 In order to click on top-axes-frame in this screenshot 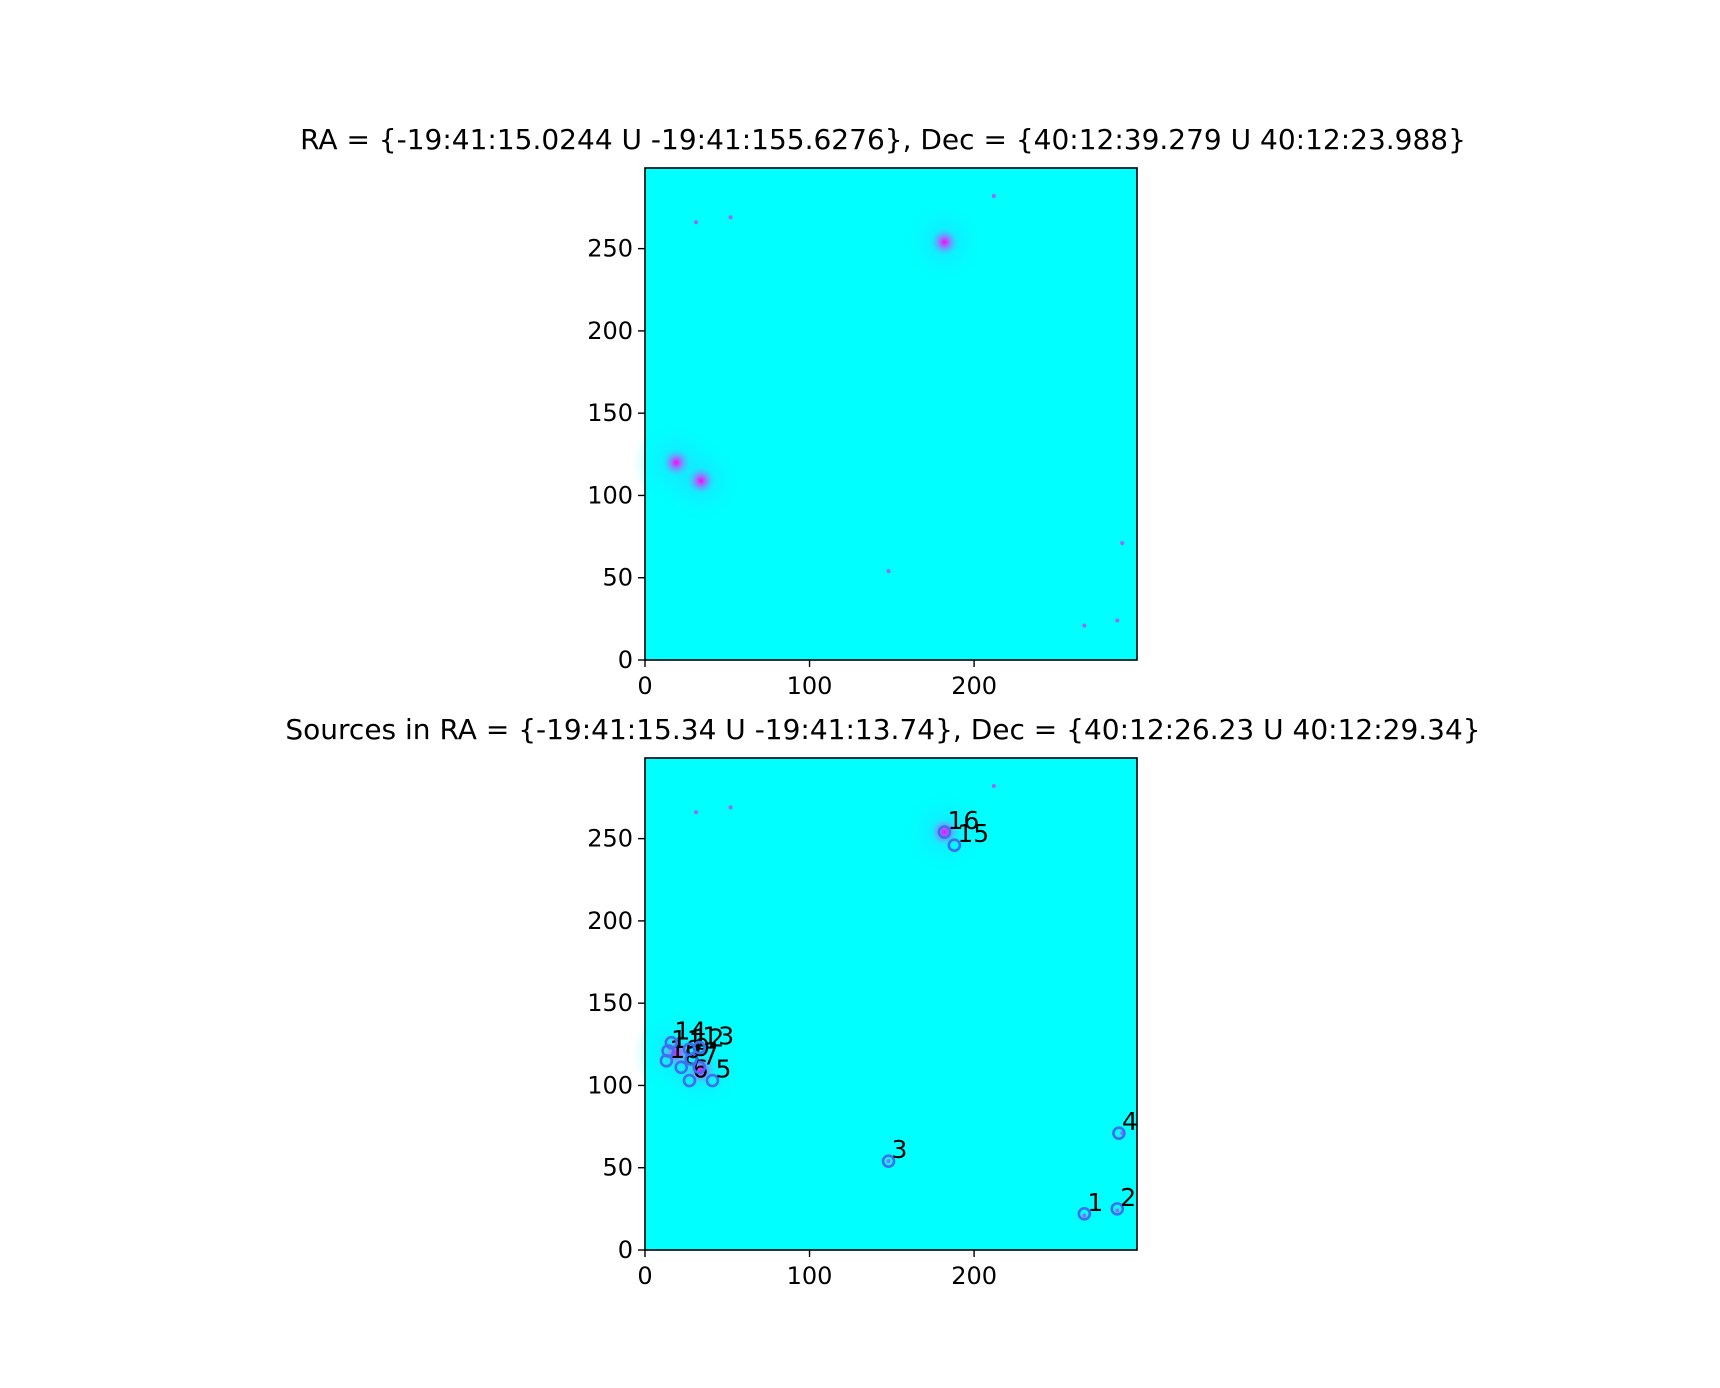, I will do `click(891, 414)`.